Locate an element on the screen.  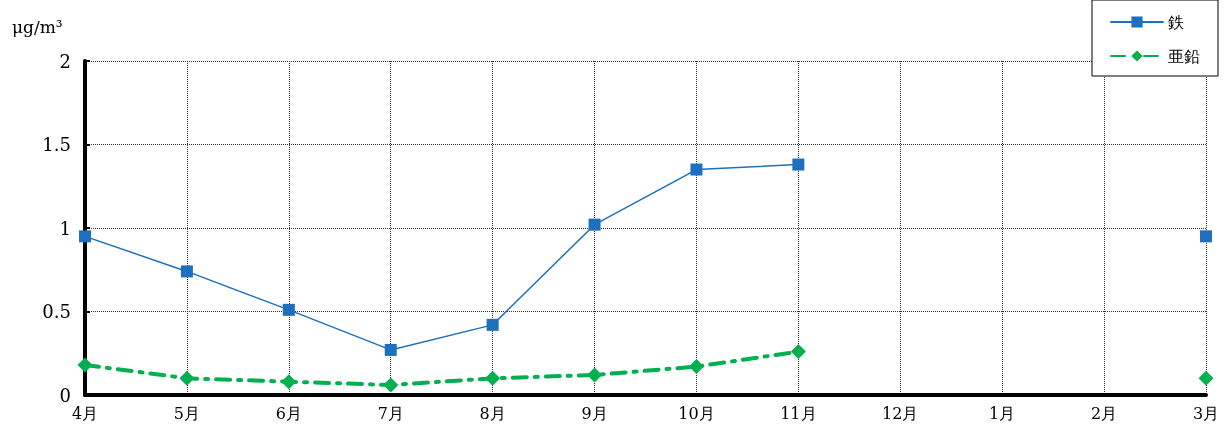
x-tick-label: 7月 is located at coordinates (390, 413).